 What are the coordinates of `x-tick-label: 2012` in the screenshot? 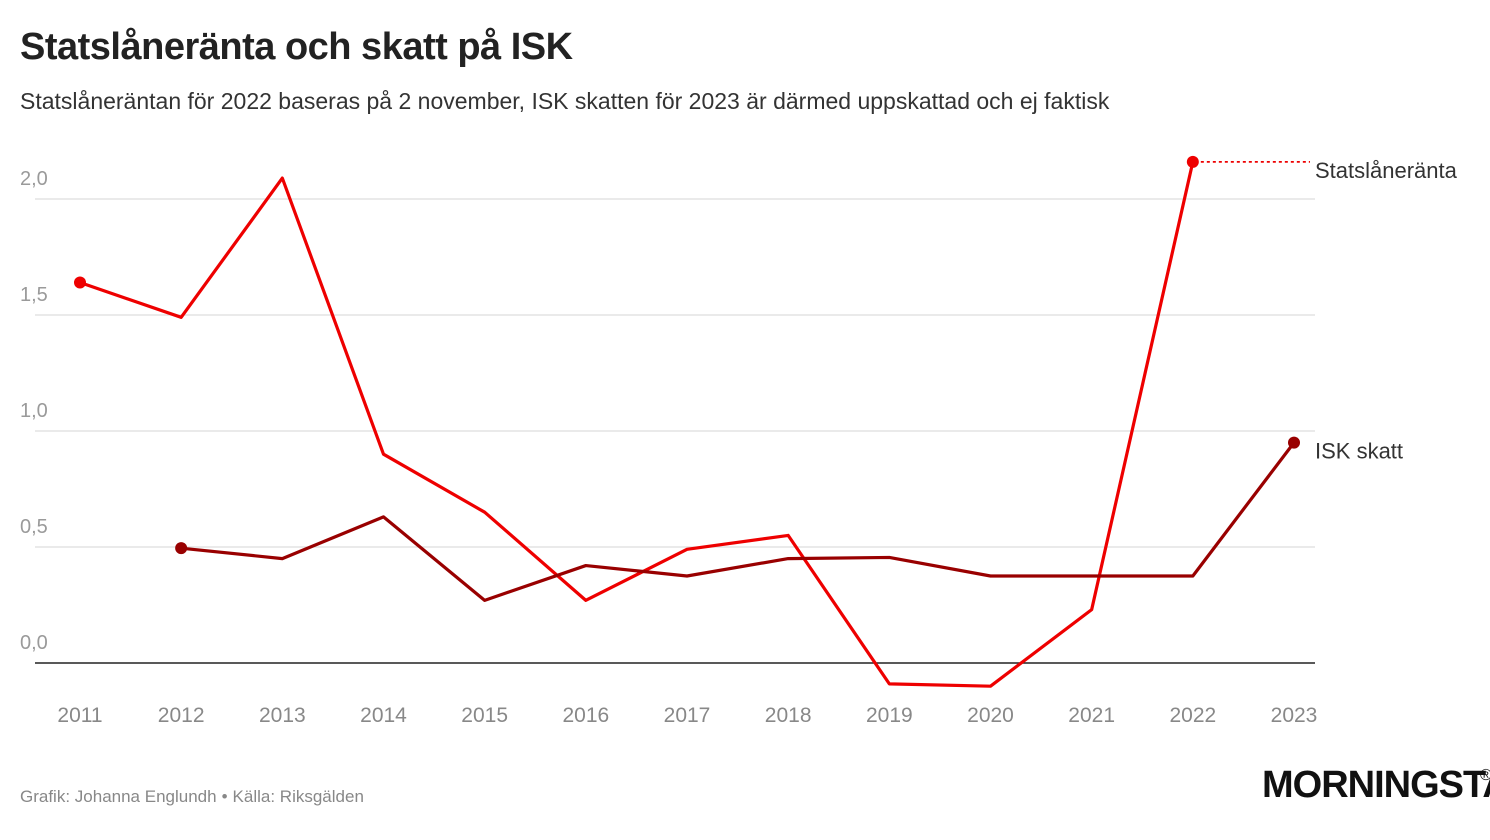 It's located at (181, 715).